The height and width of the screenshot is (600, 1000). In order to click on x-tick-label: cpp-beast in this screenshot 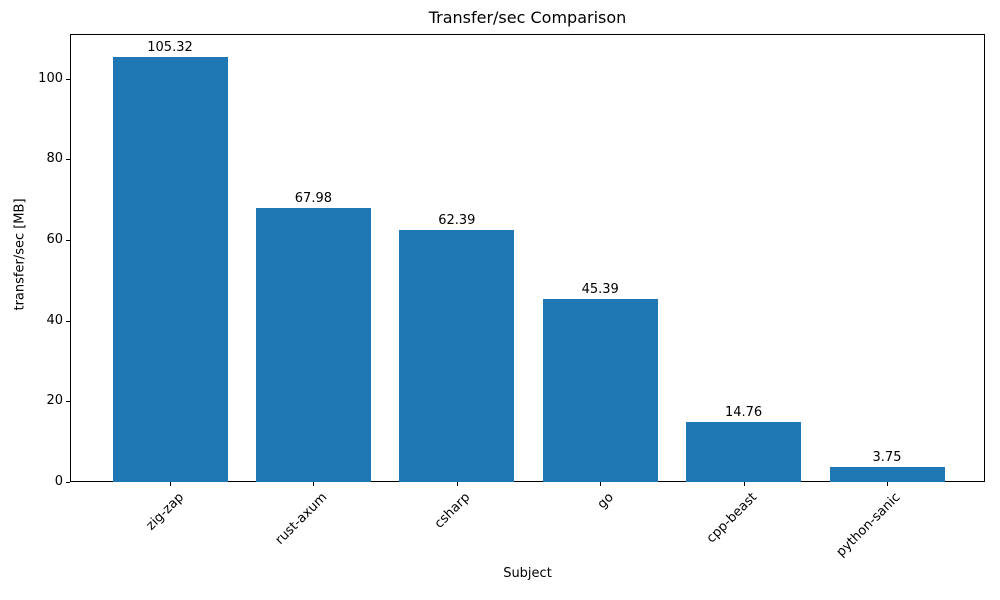, I will do `click(732, 518)`.